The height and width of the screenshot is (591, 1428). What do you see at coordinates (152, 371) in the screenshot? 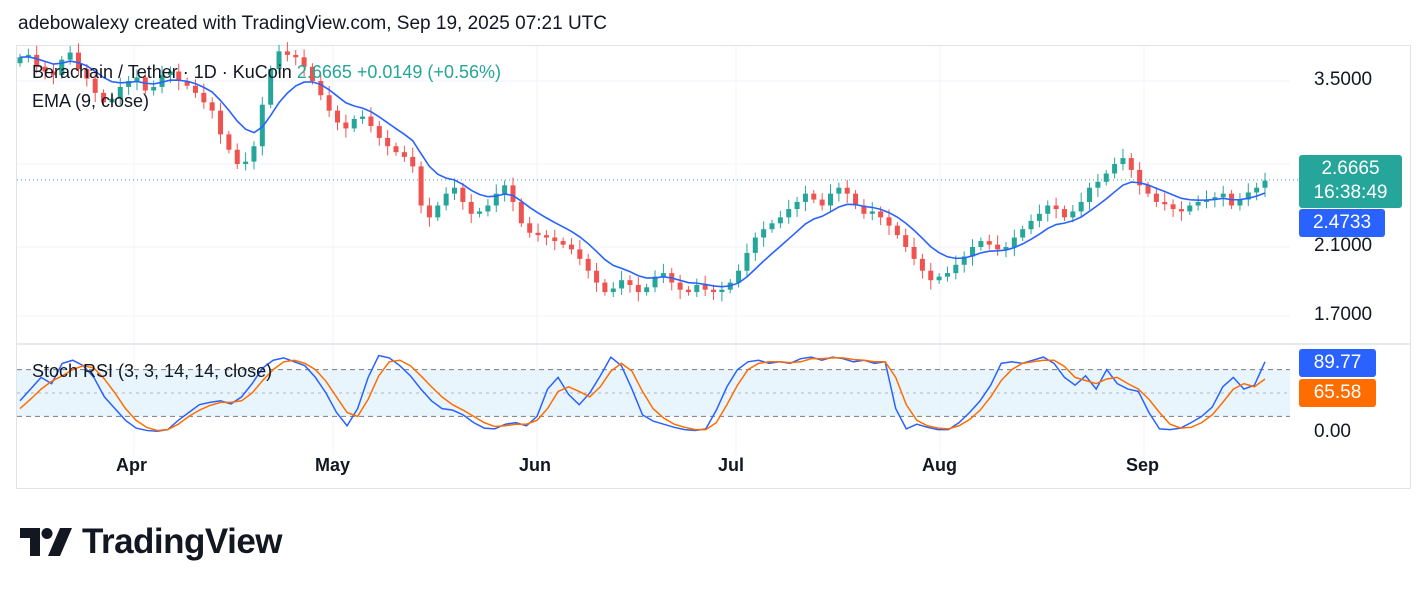
I see `legend-stoch-rsi: Stoch RSI (3, 3, 14, 14, close)` at bounding box center [152, 371].